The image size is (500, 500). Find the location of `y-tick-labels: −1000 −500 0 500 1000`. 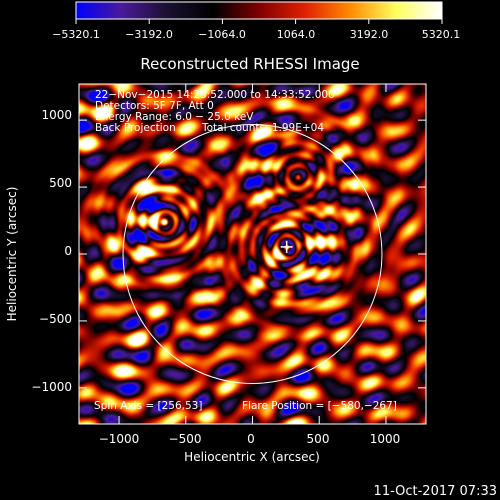

y-tick-labels: −1000 −500 0 500 1000 is located at coordinates (51, 251).